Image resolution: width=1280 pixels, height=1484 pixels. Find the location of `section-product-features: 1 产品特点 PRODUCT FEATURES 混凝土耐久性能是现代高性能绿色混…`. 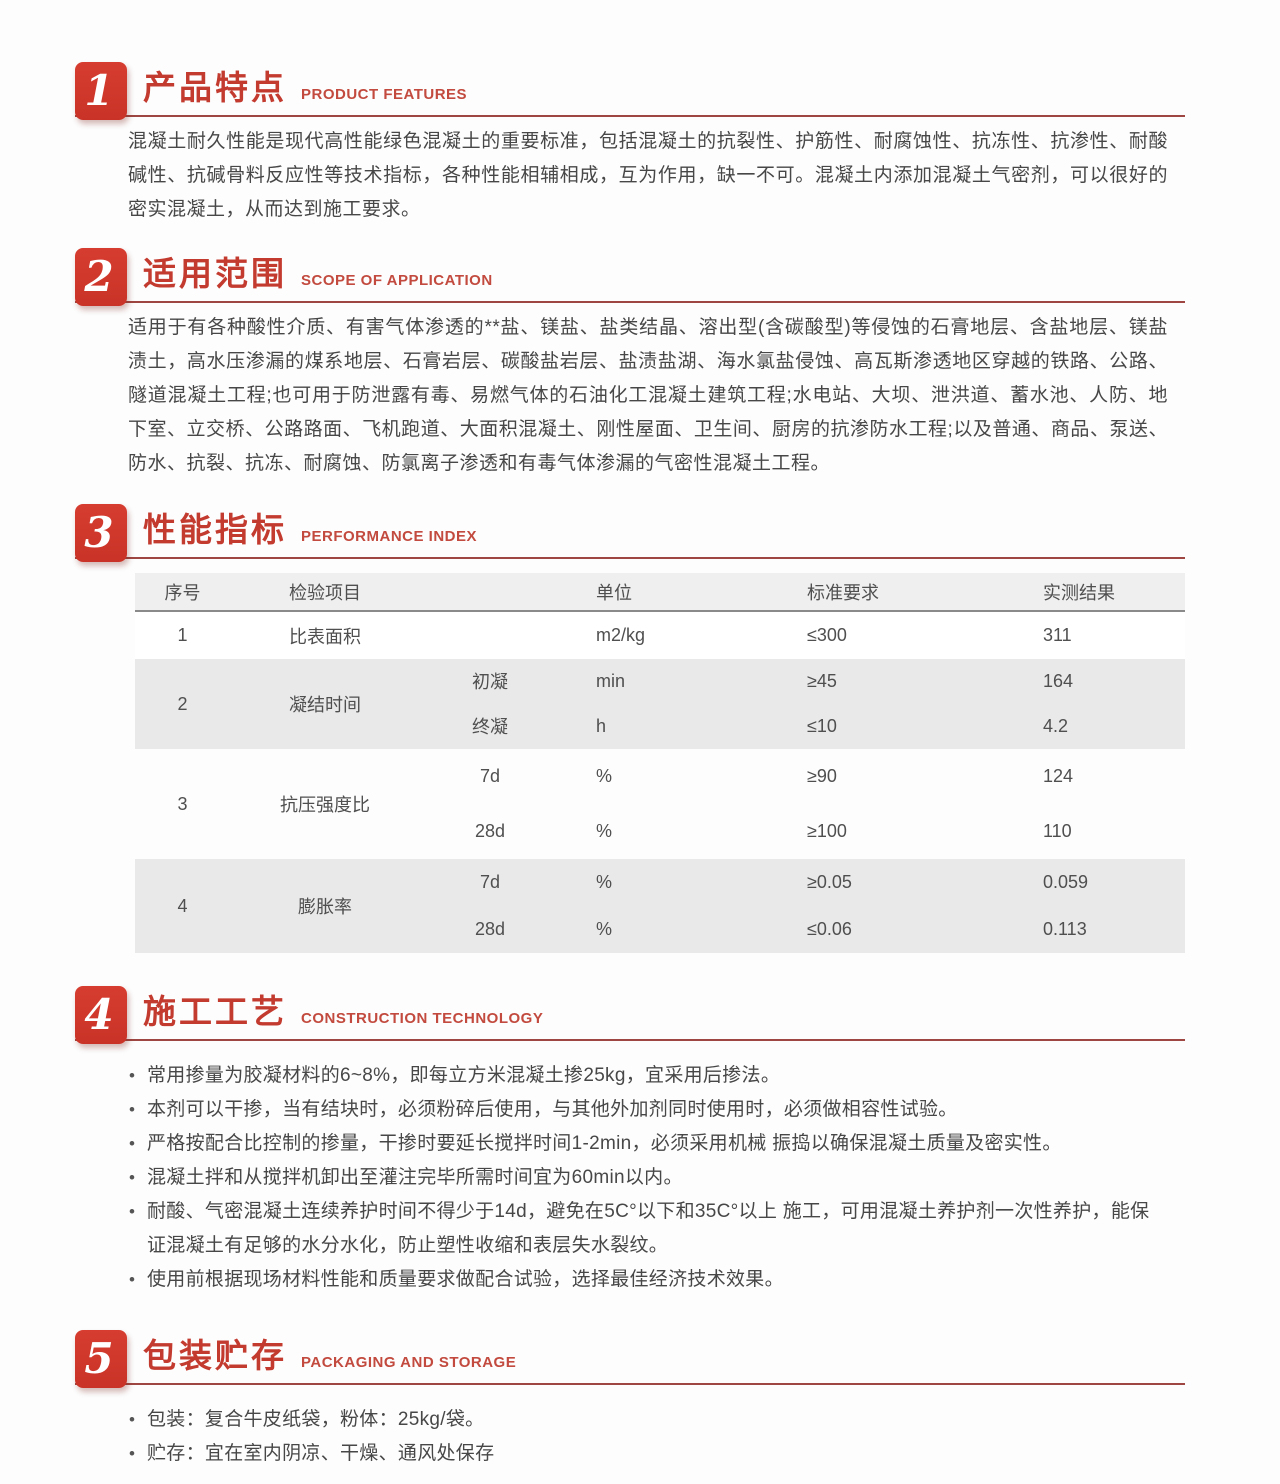

section-product-features: 1 产品特点 PRODUCT FEATURES 混凝土耐久性能是现代高性能绿色混… is located at coordinates (630, 141).